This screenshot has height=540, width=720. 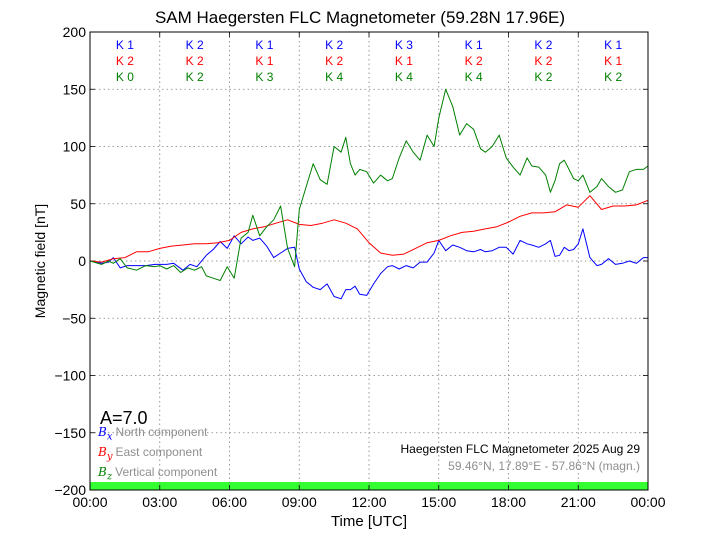 What do you see at coordinates (105, 434) in the screenshot?
I see `legend-symbol-north: Bx` at bounding box center [105, 434].